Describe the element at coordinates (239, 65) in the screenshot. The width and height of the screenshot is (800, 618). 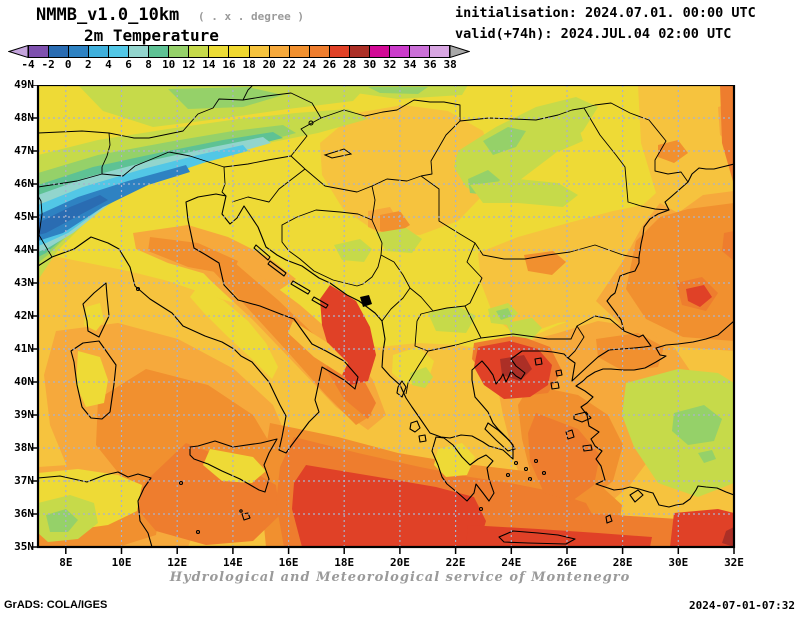
I see `colorbar-tick-labels: -4 -2 0 2 4 6 8 10 12 14 16 18 20 22 24 26 28 30 32 34 36 38` at that location.